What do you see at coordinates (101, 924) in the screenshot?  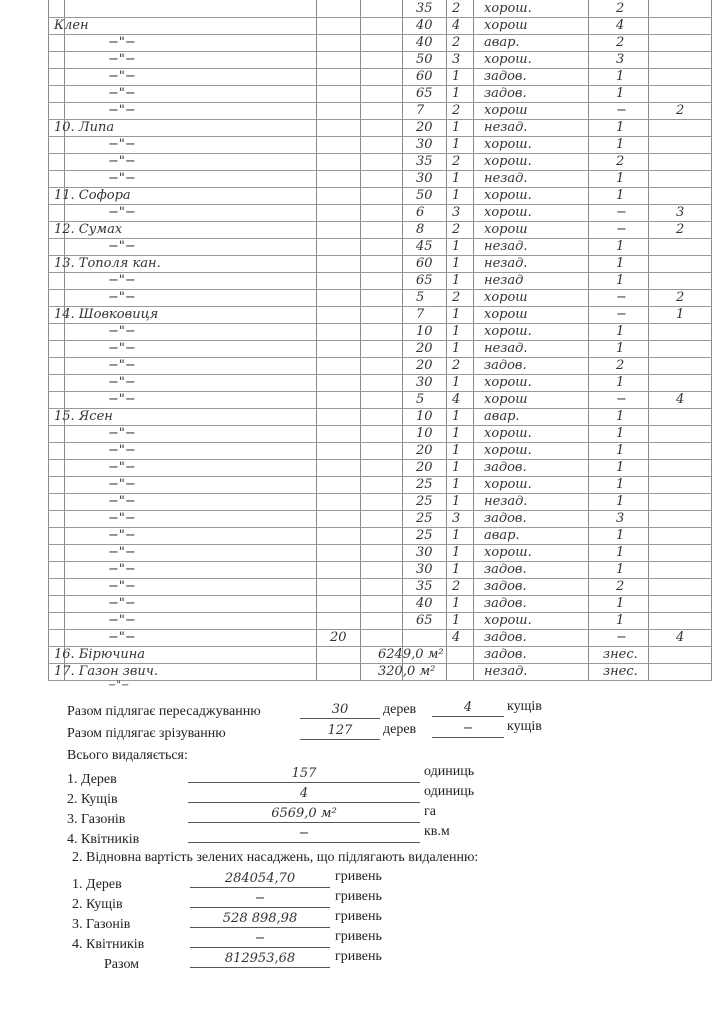 I see `cost-item-label: 3. Газонів` at bounding box center [101, 924].